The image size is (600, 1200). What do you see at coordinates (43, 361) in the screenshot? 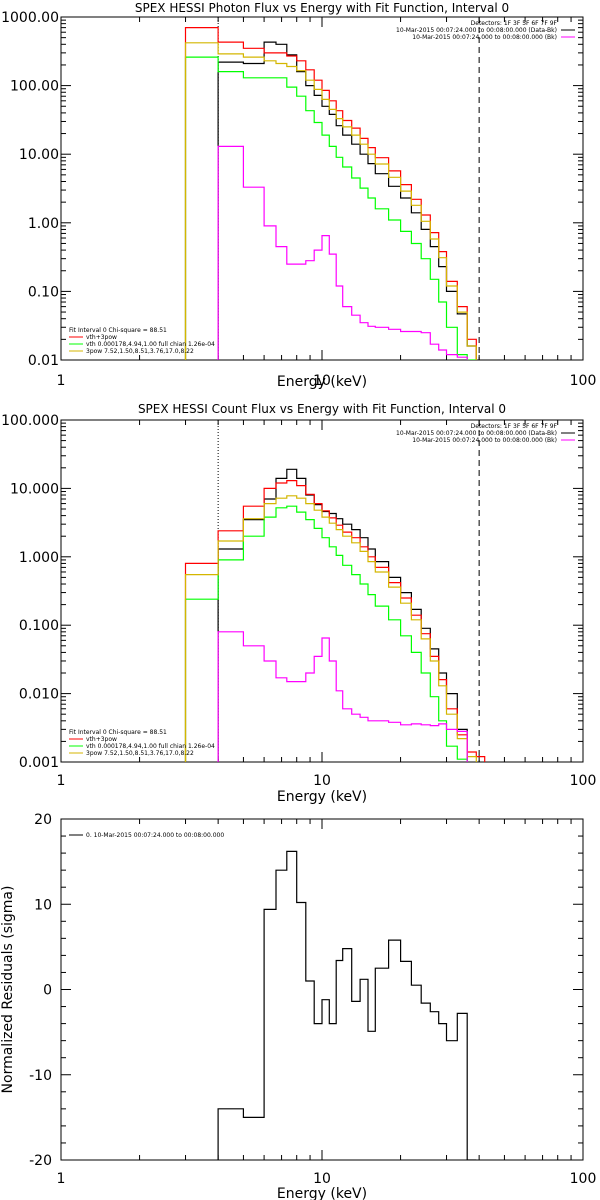
I see `y-tick-label: 0.01` at bounding box center [43, 361].